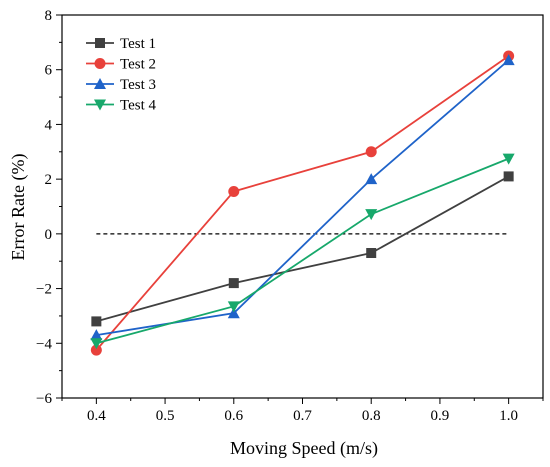  I want to click on legend: Test 1 Test 2 Test 3 Test 4, so click(121, 75).